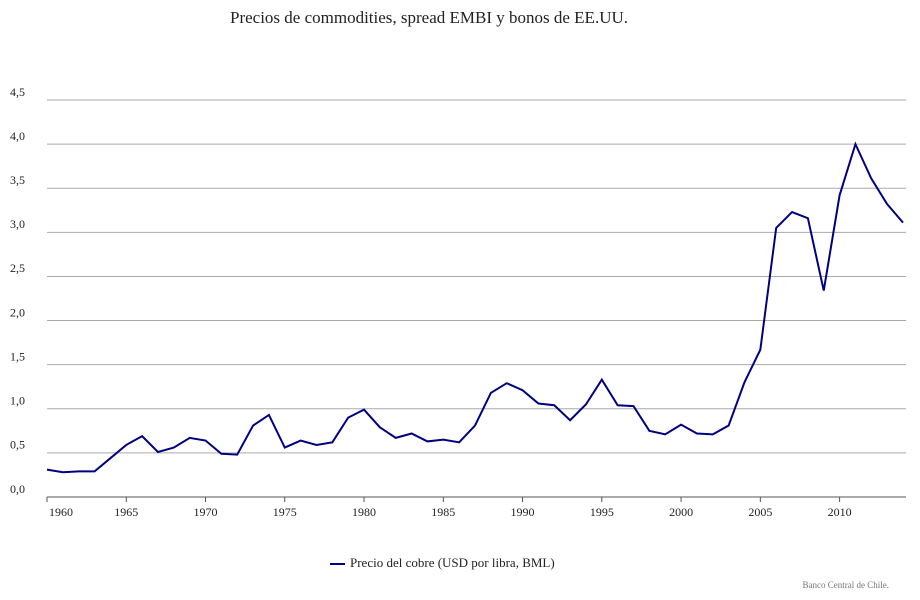 The image size is (920, 600). Describe the element at coordinates (452, 562) in the screenshot. I see `legend-label: Precio del cobre (USD por libra, BML)` at that location.